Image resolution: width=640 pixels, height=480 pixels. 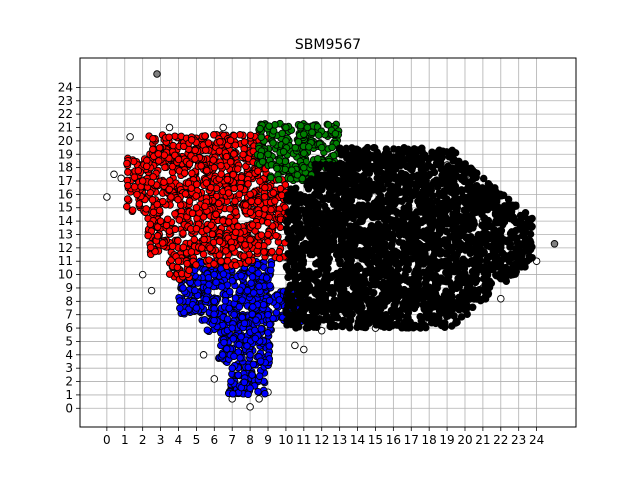 I want to click on y-tick-label: 24, so click(x=65, y=87).